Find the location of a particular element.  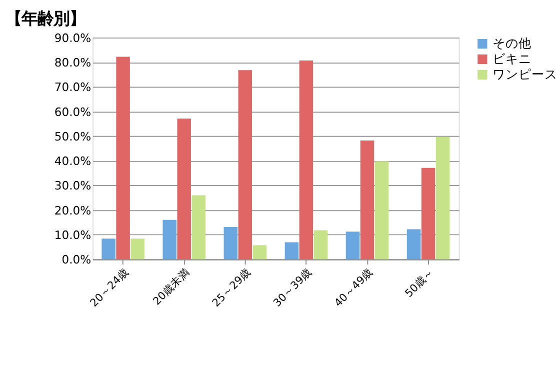

x-tick-label: 20歳未満 is located at coordinates (171, 287).